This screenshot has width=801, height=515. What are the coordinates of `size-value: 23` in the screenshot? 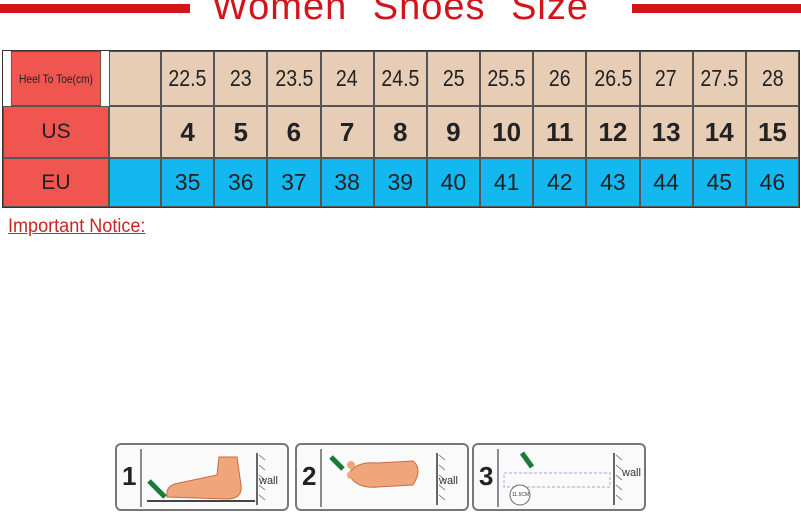 It's located at (240, 78).